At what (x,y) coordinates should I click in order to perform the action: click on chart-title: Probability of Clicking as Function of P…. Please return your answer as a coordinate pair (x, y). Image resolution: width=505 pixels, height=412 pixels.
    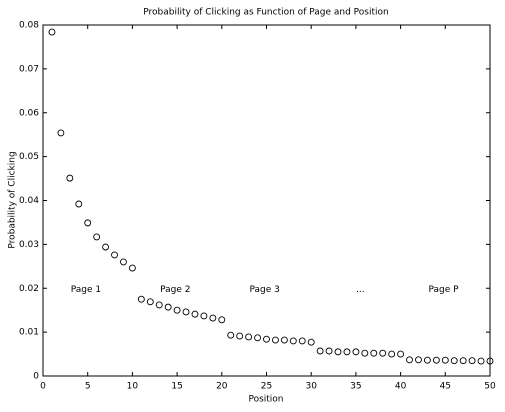
    Looking at the image, I should click on (265, 13).